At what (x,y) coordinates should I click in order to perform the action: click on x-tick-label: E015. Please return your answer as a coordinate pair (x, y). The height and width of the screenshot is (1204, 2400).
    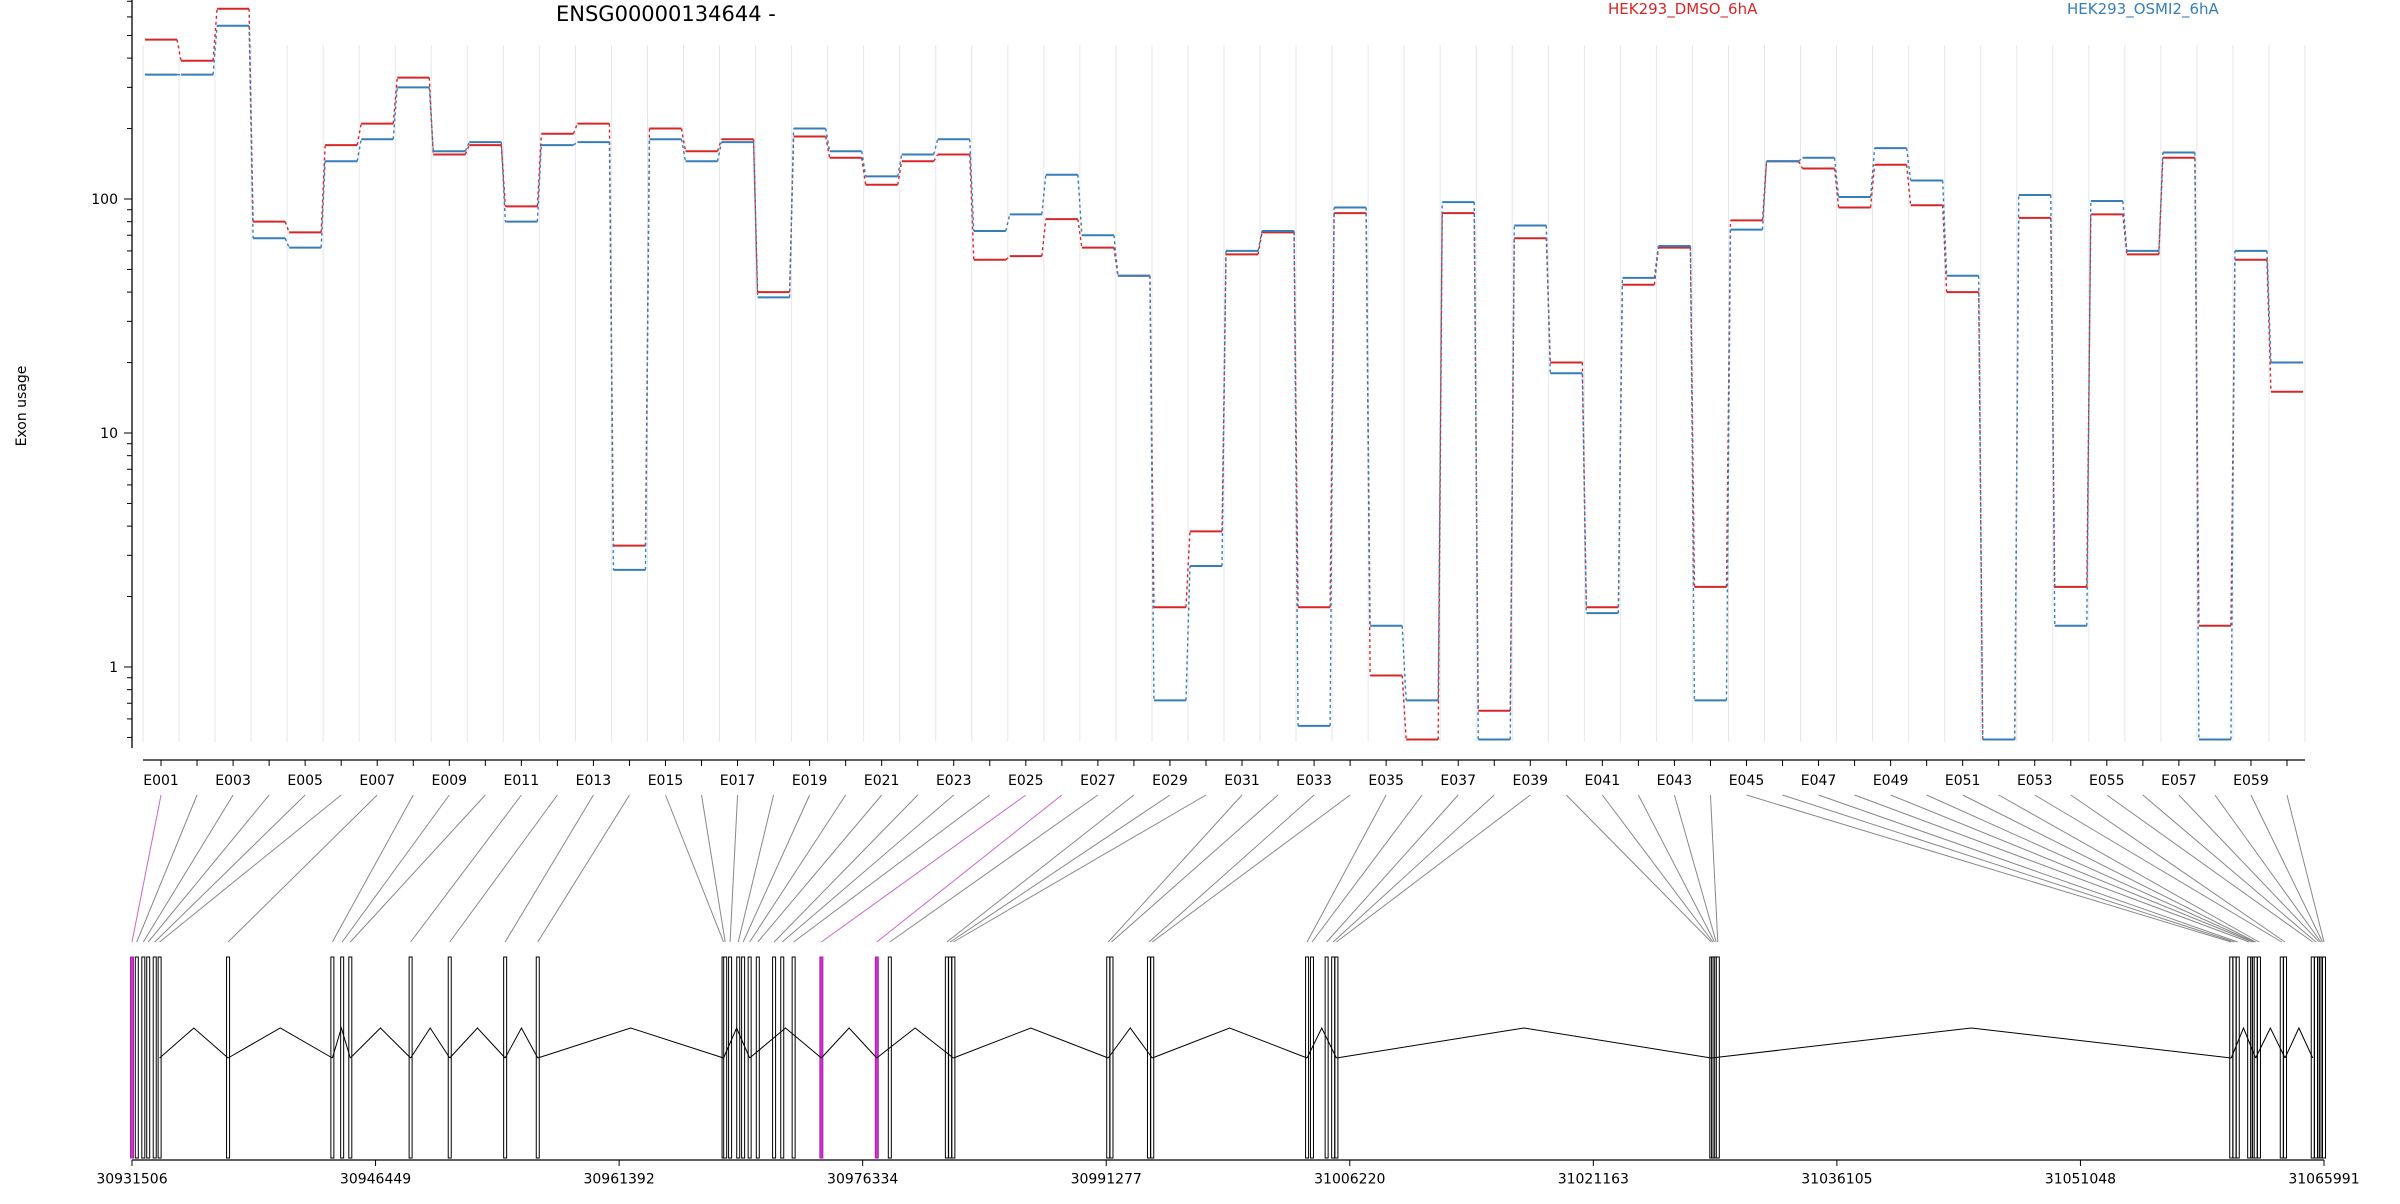
    Looking at the image, I should click on (666, 781).